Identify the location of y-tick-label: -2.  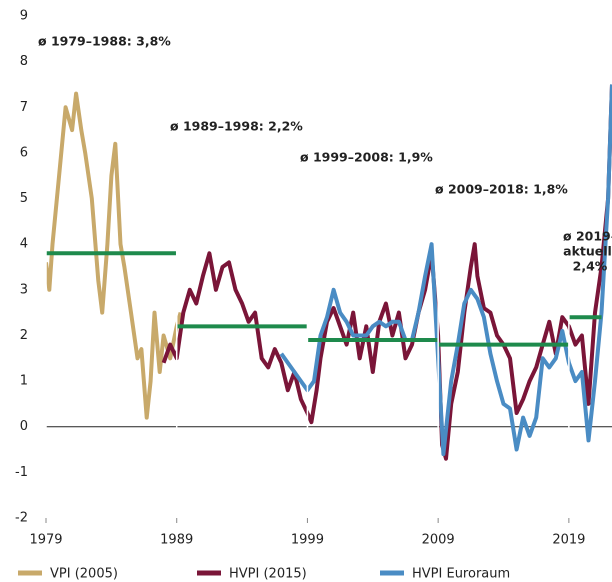
(21, 518).